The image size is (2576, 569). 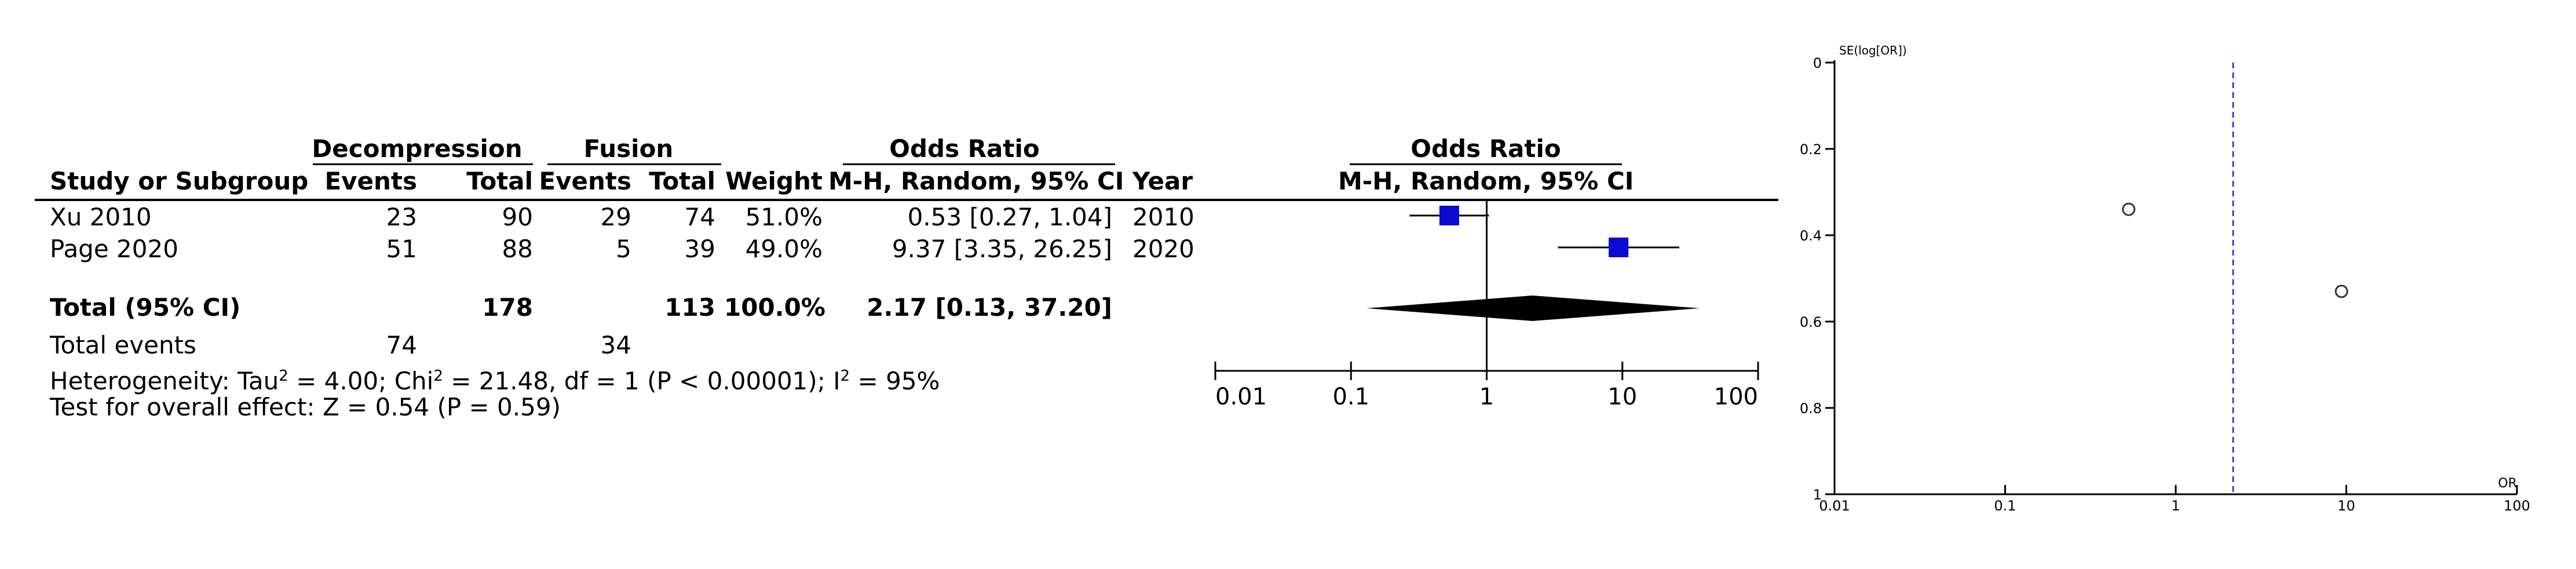 What do you see at coordinates (1486, 397) in the screenshot?
I see `forest-tick-label: 1` at bounding box center [1486, 397].